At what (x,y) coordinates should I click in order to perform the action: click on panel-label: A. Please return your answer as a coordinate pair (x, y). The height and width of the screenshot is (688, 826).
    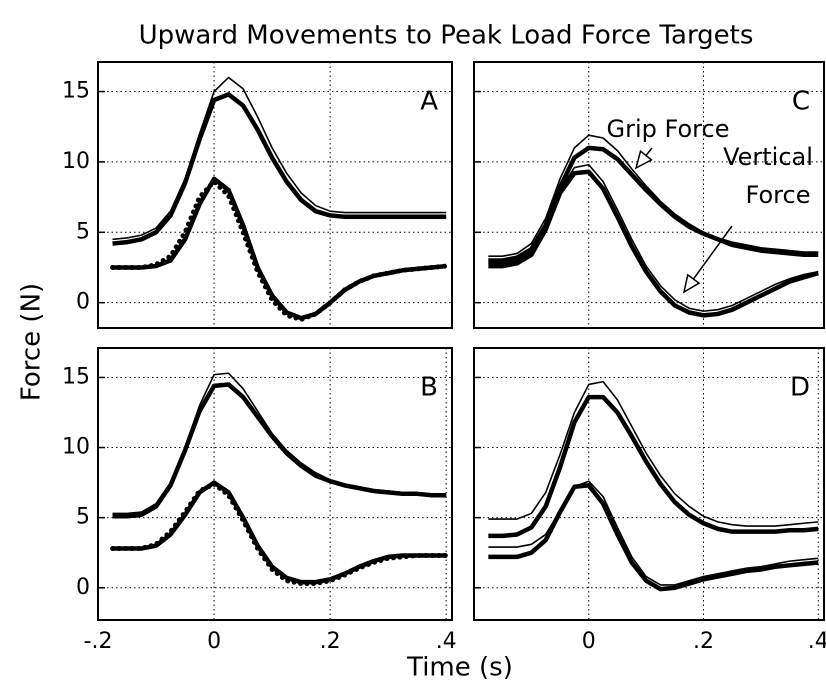
    Looking at the image, I should click on (429, 102).